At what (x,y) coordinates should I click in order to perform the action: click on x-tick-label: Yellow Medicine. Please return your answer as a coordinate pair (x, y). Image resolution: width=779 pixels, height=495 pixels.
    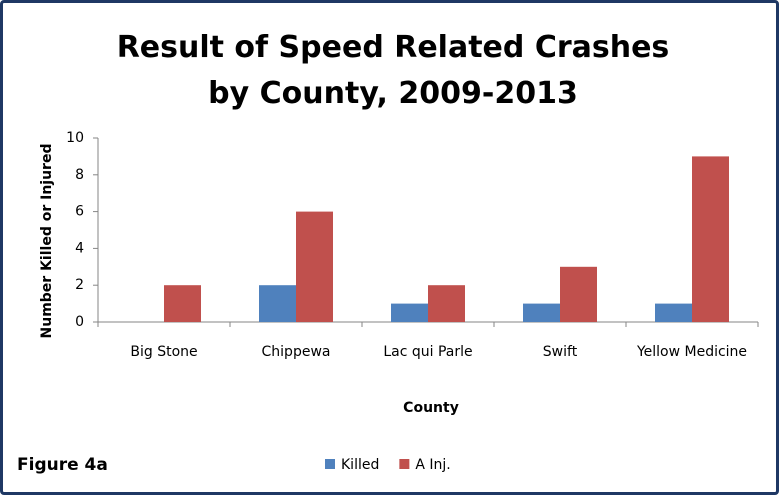
    Looking at the image, I should click on (692, 352).